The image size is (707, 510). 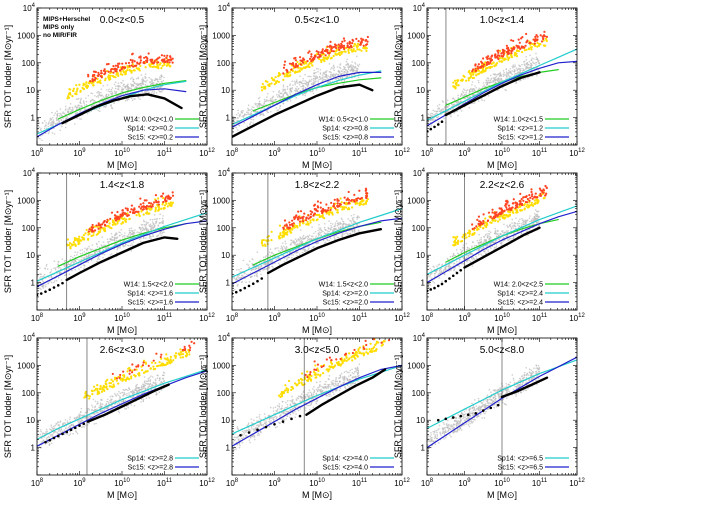 I want to click on x-axis-label: M [M⊙], so click(x=317, y=165).